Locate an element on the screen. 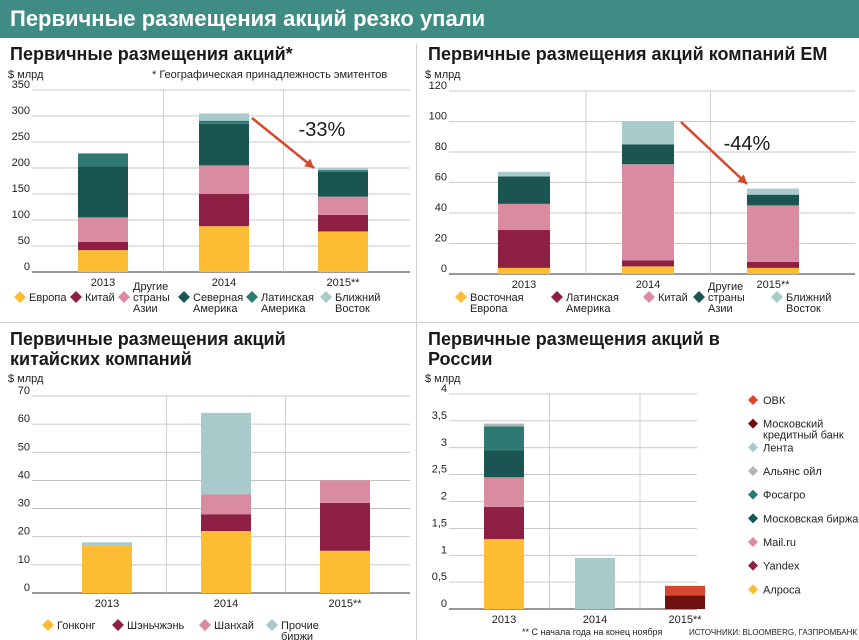 The image size is (859, 640). legend-label: Фосагро is located at coordinates (784, 496).